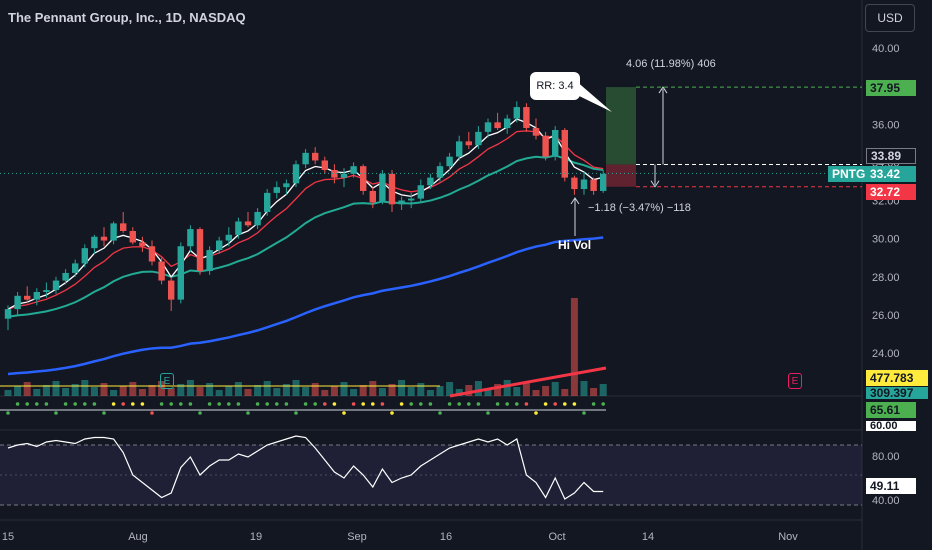 This screenshot has height=550, width=932. I want to click on currency-button: USD, so click(890, 18).